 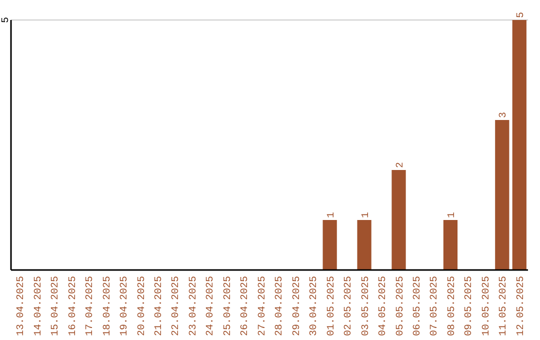 I want to click on x-tick-label: 08.05.2025, so click(x=452, y=306).